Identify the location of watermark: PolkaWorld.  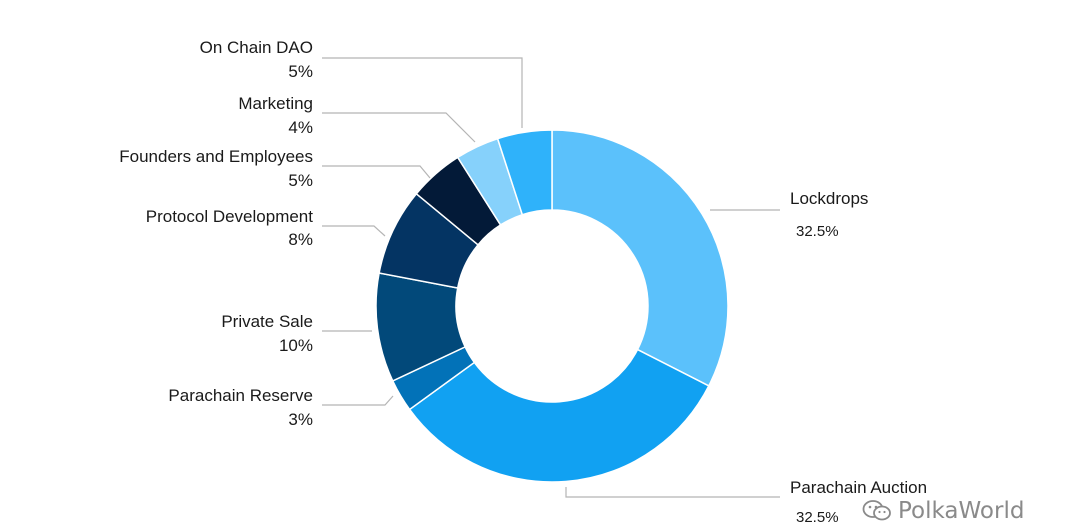
(943, 511).